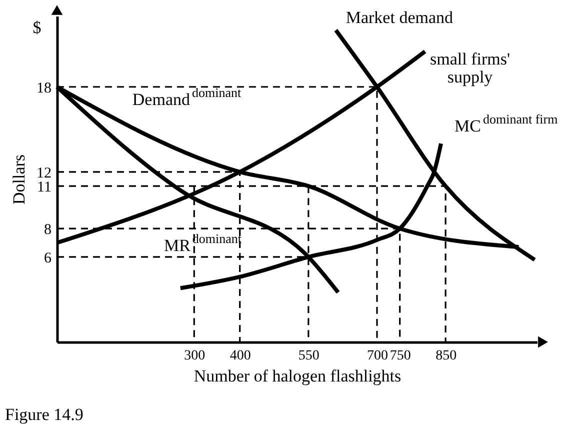  What do you see at coordinates (48, 258) in the screenshot?
I see `y-tick-label: 6` at bounding box center [48, 258].